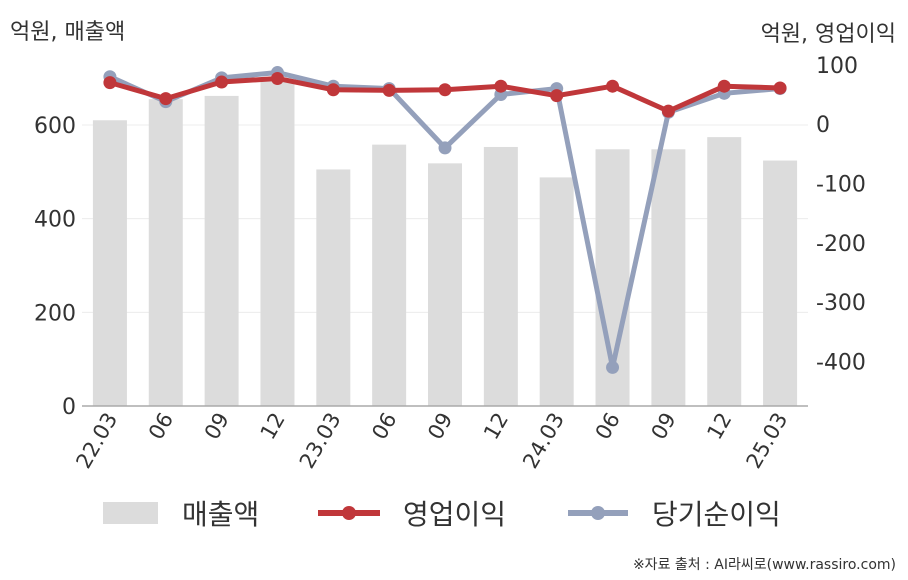  I want to click on right-tick-label: -200, so click(841, 244).